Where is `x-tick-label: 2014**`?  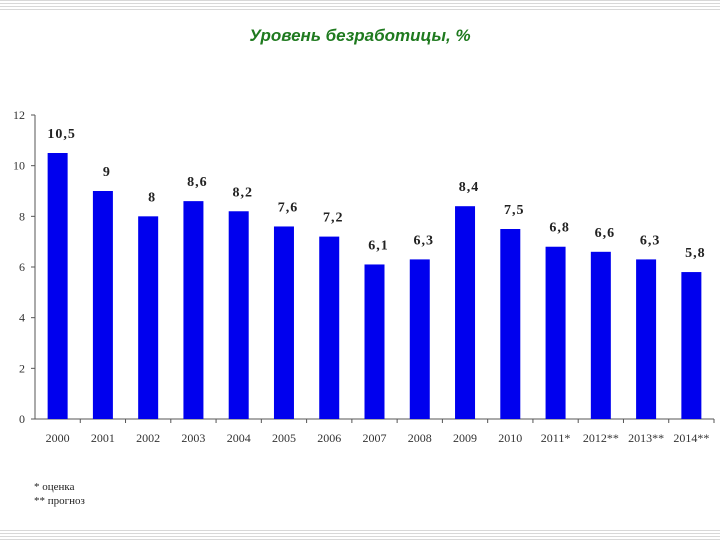
x-tick-label: 2014** is located at coordinates (691, 438).